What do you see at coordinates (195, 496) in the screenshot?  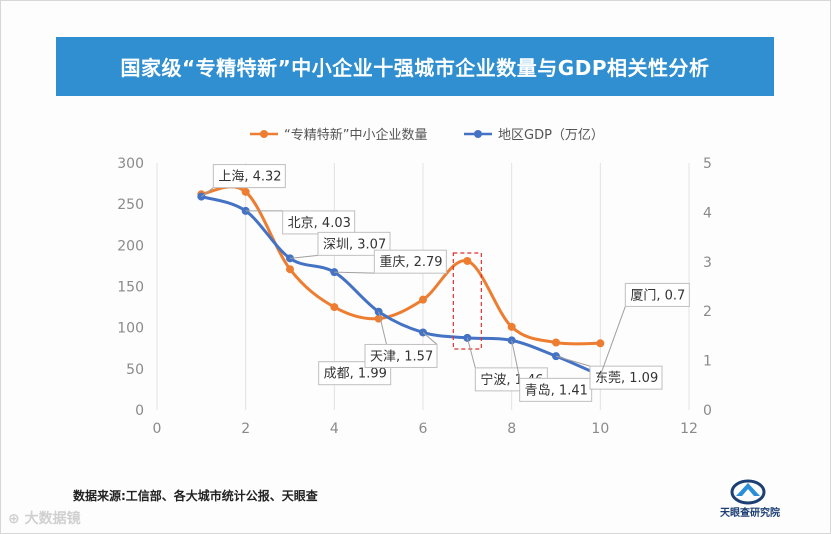 I see `data-source-note: 数据来源:工信部、各大城市统计公报、天眼查` at bounding box center [195, 496].